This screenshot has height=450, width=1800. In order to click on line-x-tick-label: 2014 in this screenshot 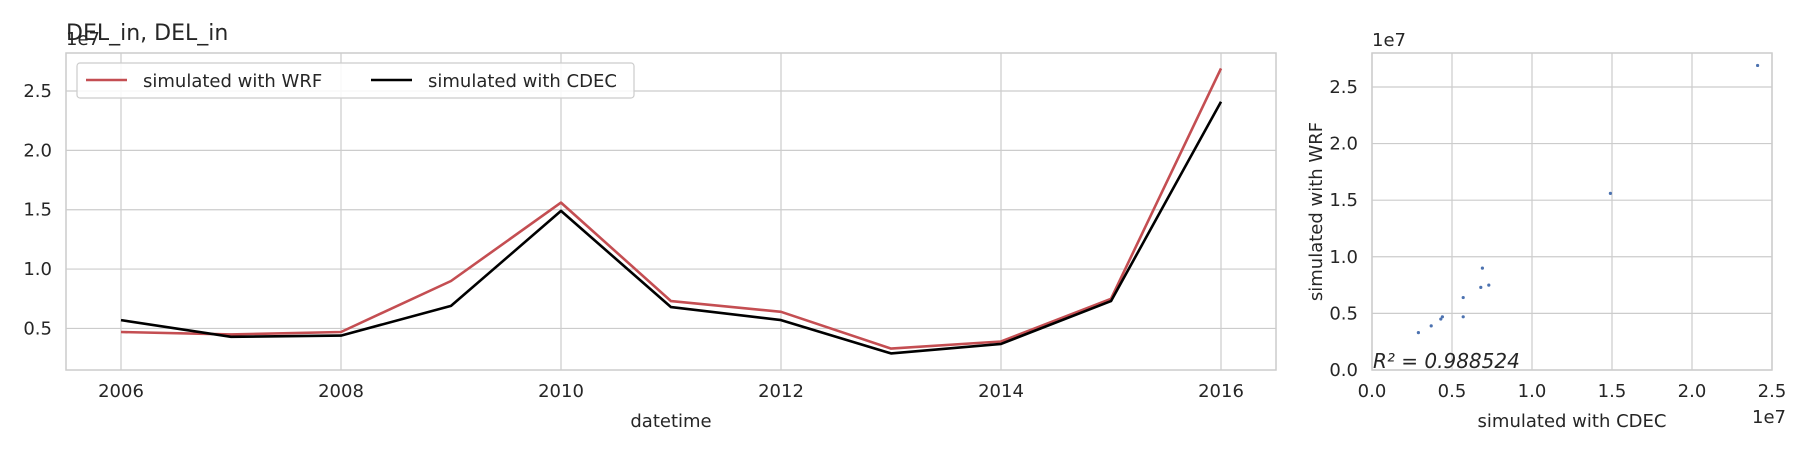, I will do `click(1001, 391)`.